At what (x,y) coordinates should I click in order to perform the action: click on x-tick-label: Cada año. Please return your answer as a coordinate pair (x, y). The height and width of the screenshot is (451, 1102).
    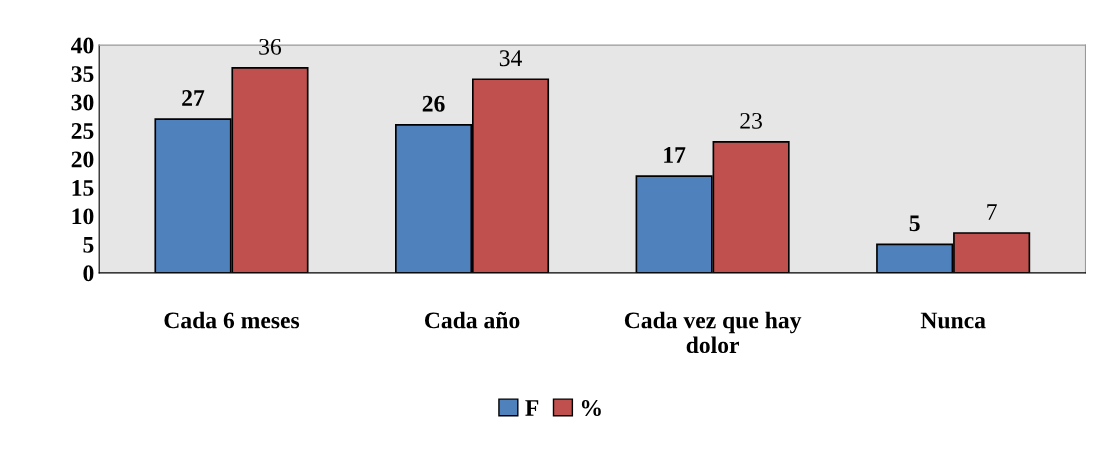
    Looking at the image, I should click on (472, 320).